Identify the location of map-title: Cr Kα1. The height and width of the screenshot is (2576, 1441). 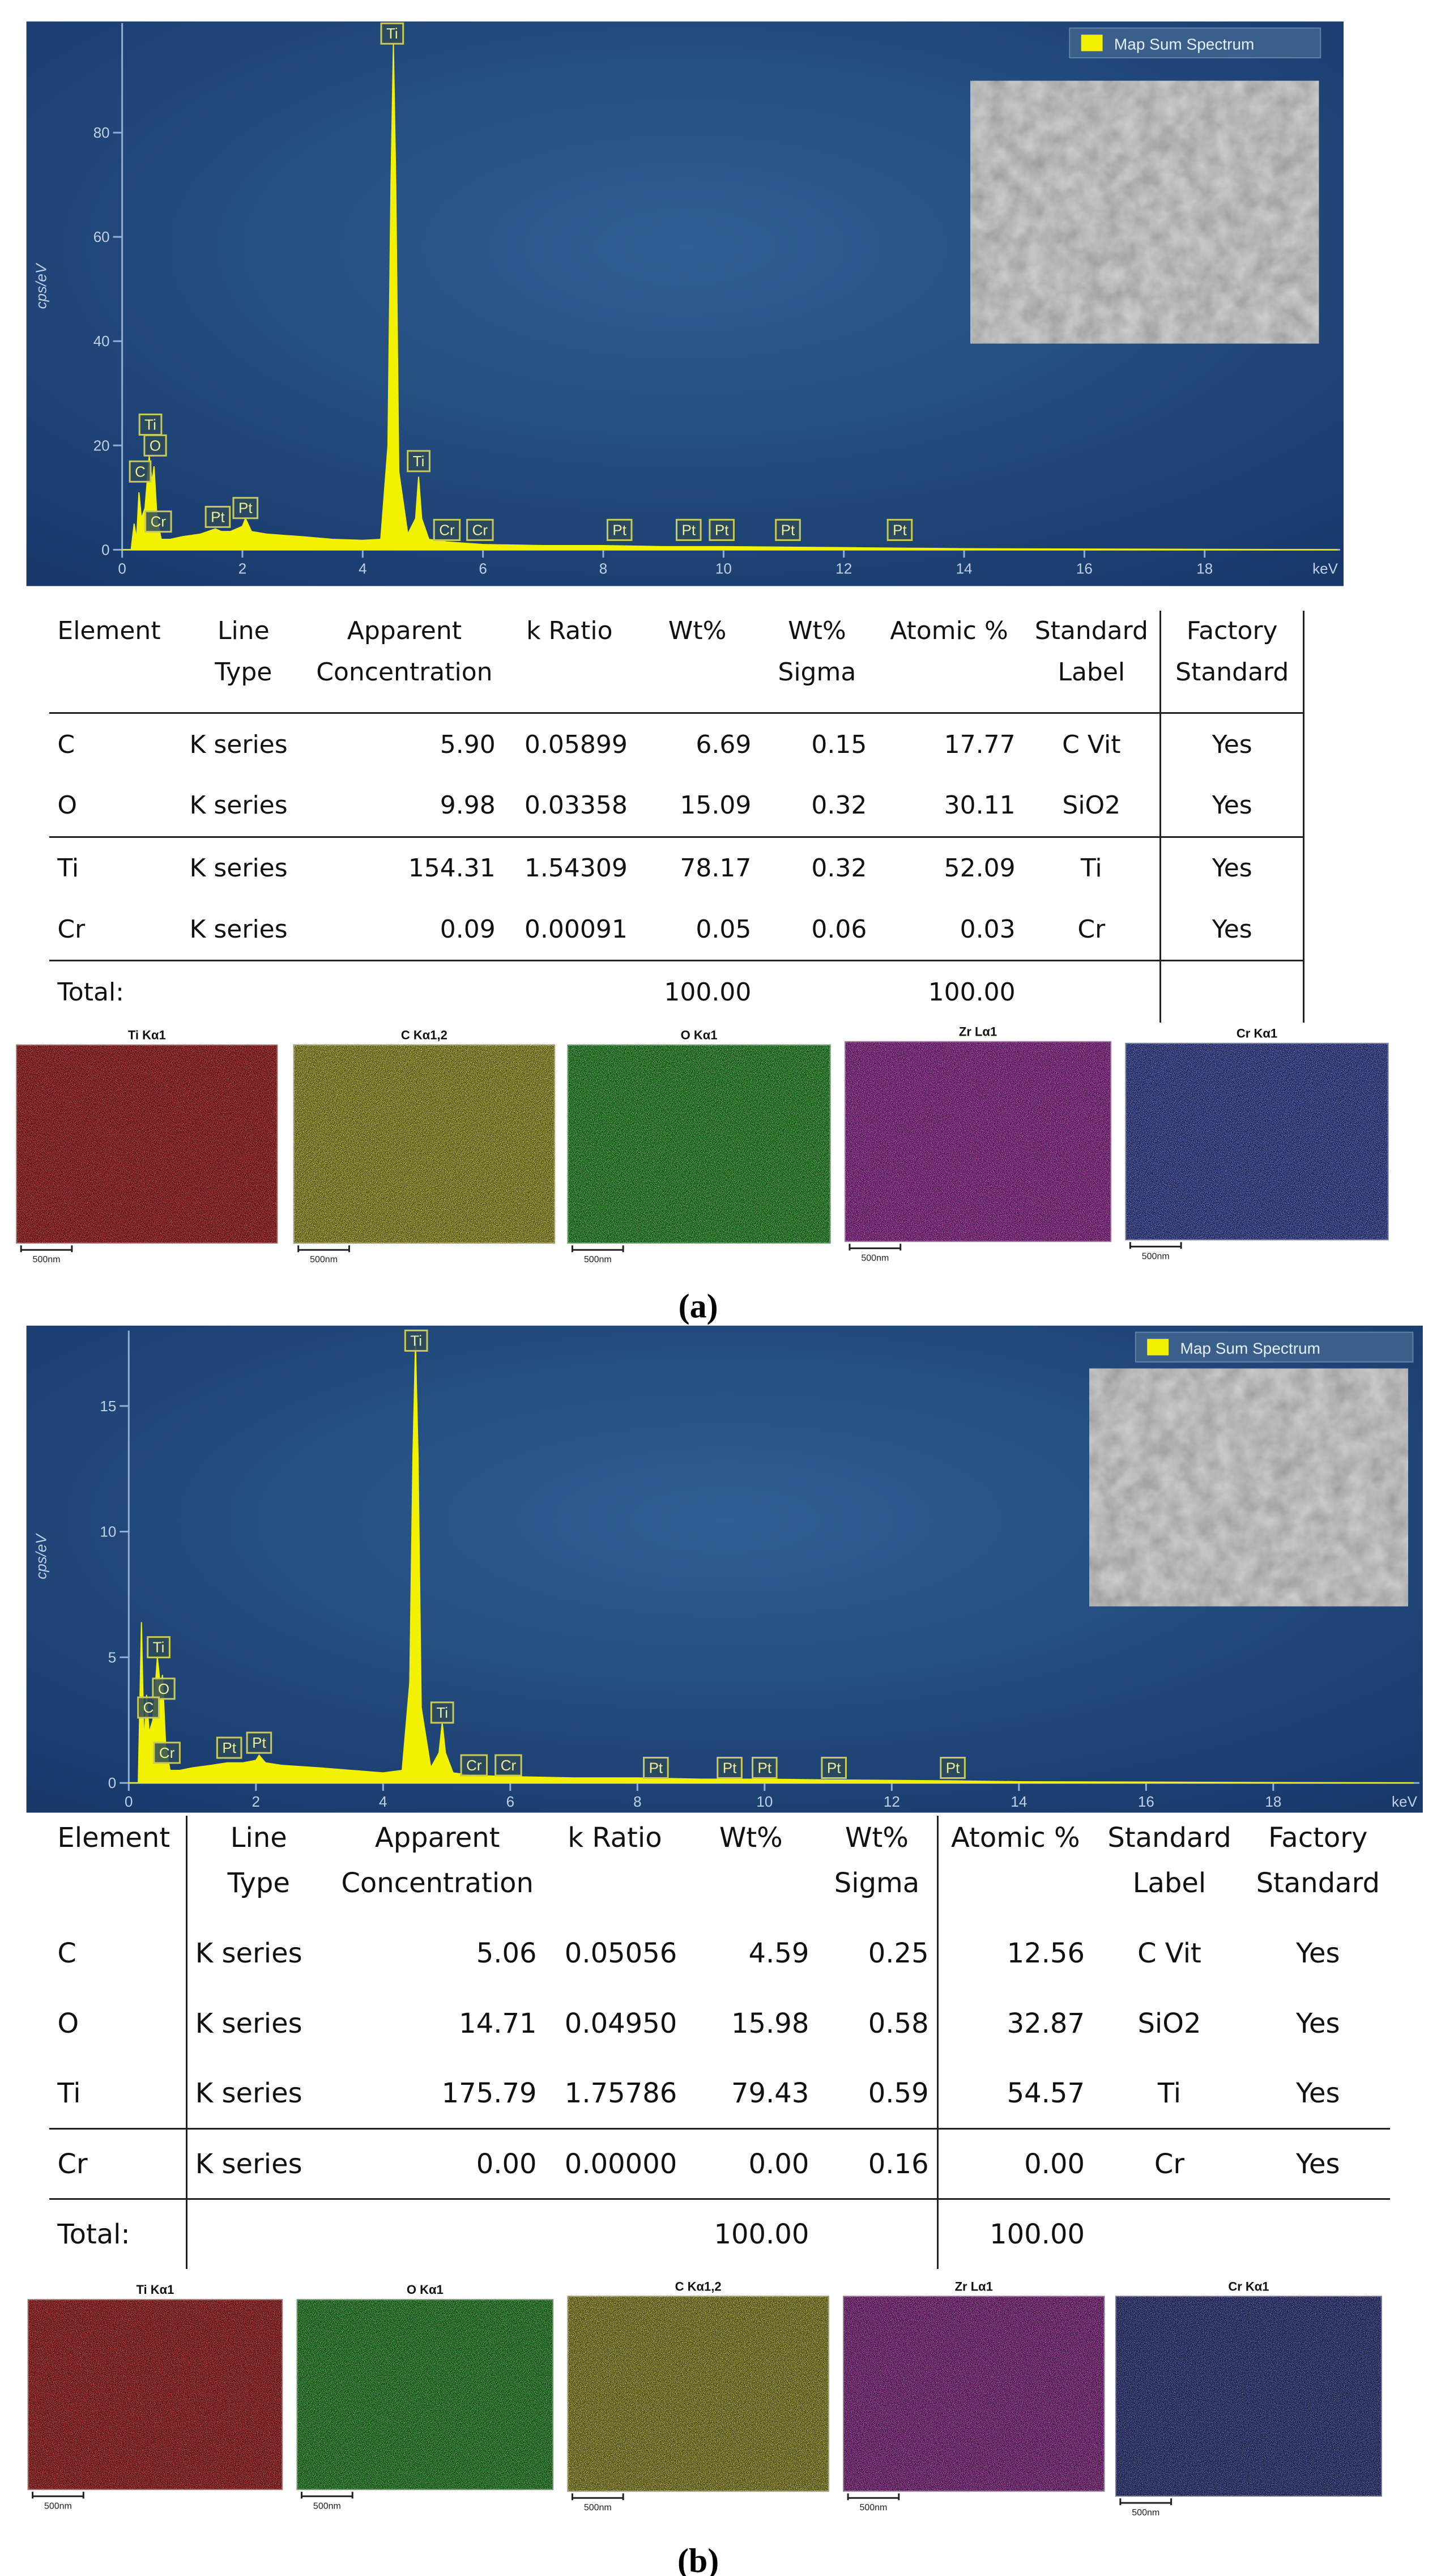
(1248, 2286).